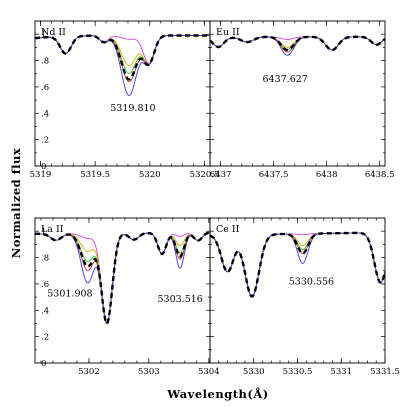 This screenshot has height=407, width=407. What do you see at coordinates (53, 32) in the screenshot?
I see `ion-label: Nd II` at bounding box center [53, 32].